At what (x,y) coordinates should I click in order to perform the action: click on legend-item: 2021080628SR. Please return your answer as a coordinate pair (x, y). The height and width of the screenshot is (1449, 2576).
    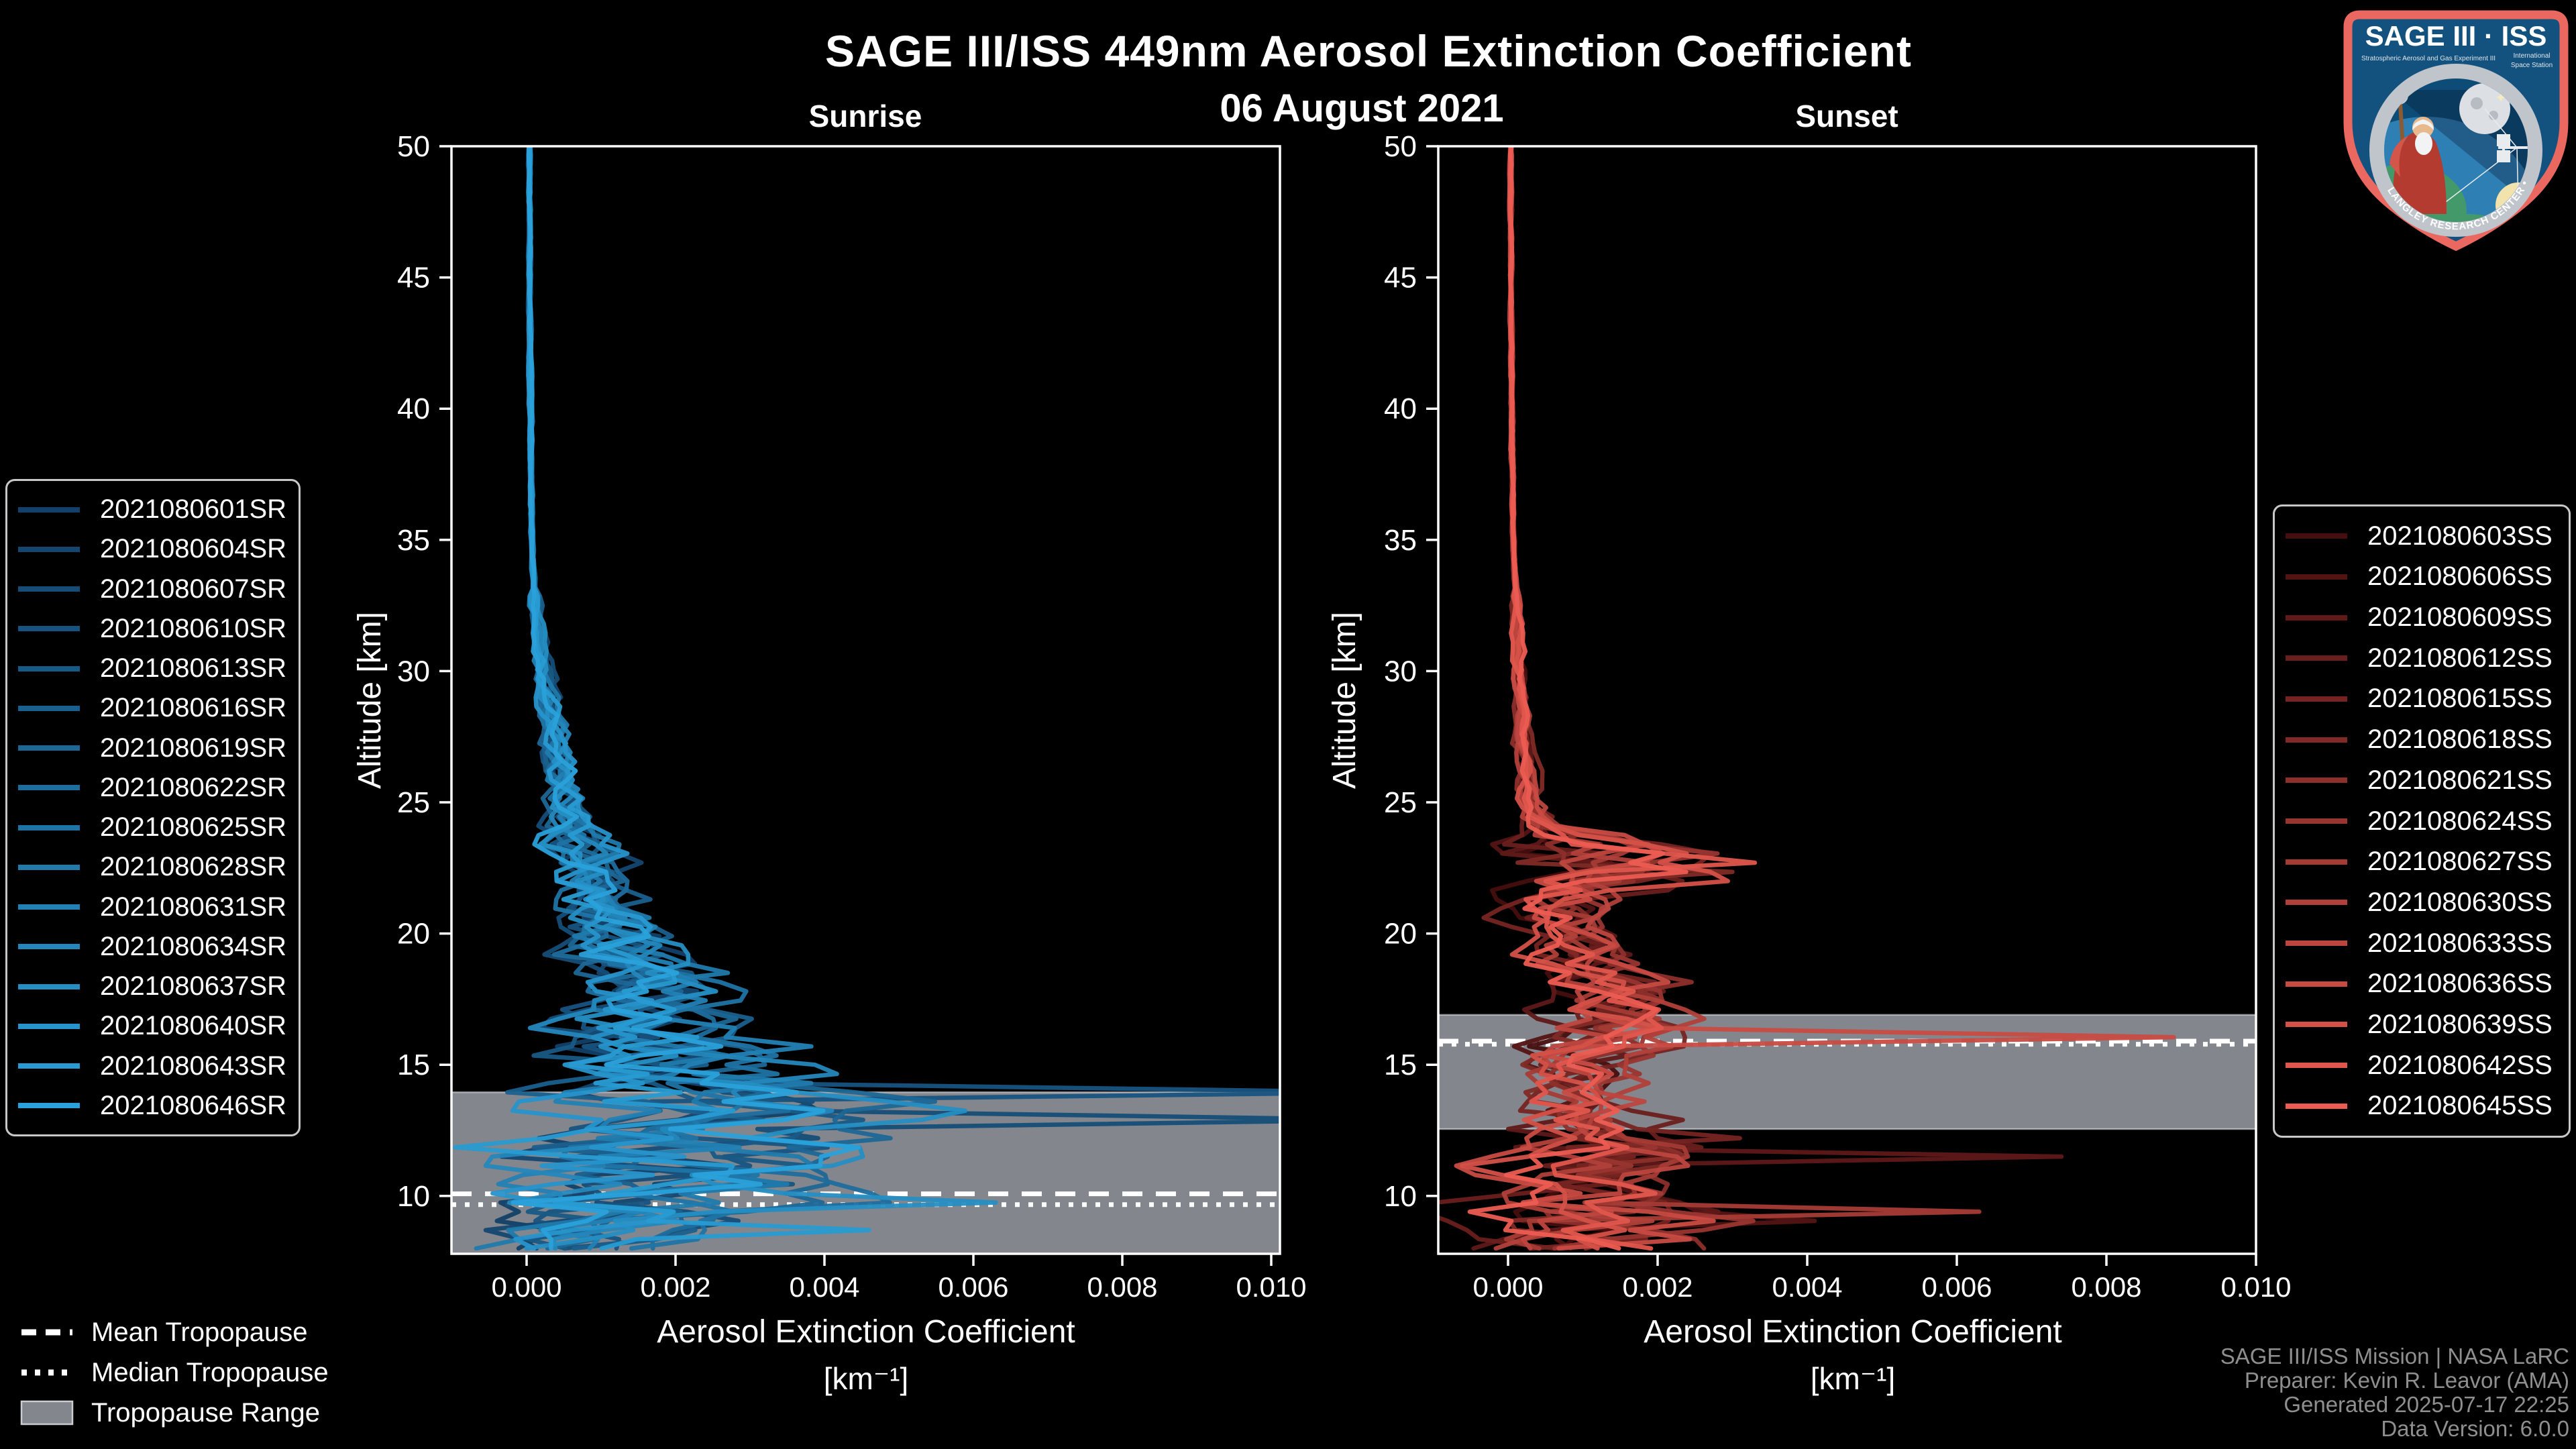
    Looking at the image, I should click on (158, 867).